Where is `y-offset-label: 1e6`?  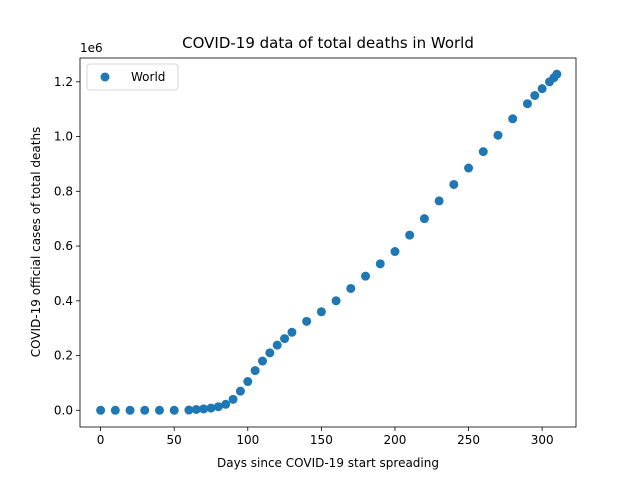
y-offset-label: 1e6 is located at coordinates (91, 48).